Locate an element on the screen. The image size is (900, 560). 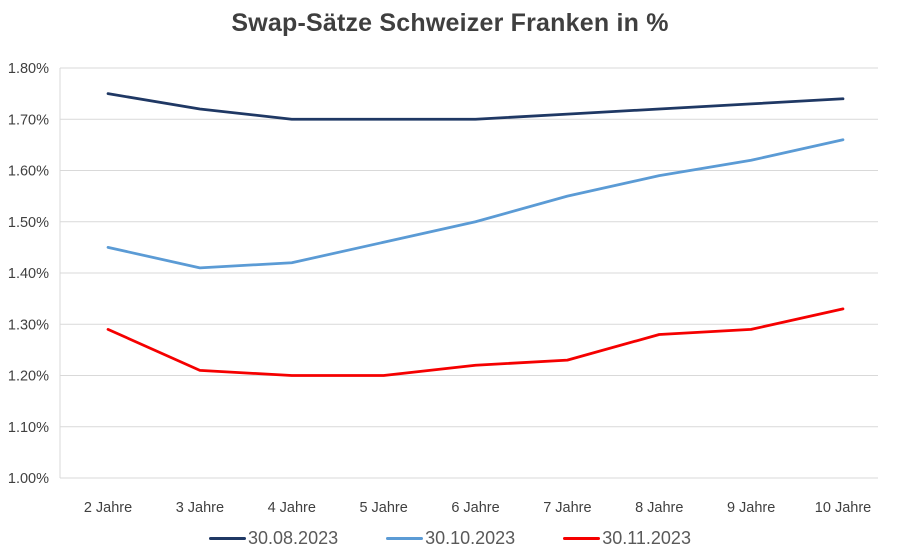
chart-title: Swap-Sätze Schweizer Franken in % is located at coordinates (450, 23).